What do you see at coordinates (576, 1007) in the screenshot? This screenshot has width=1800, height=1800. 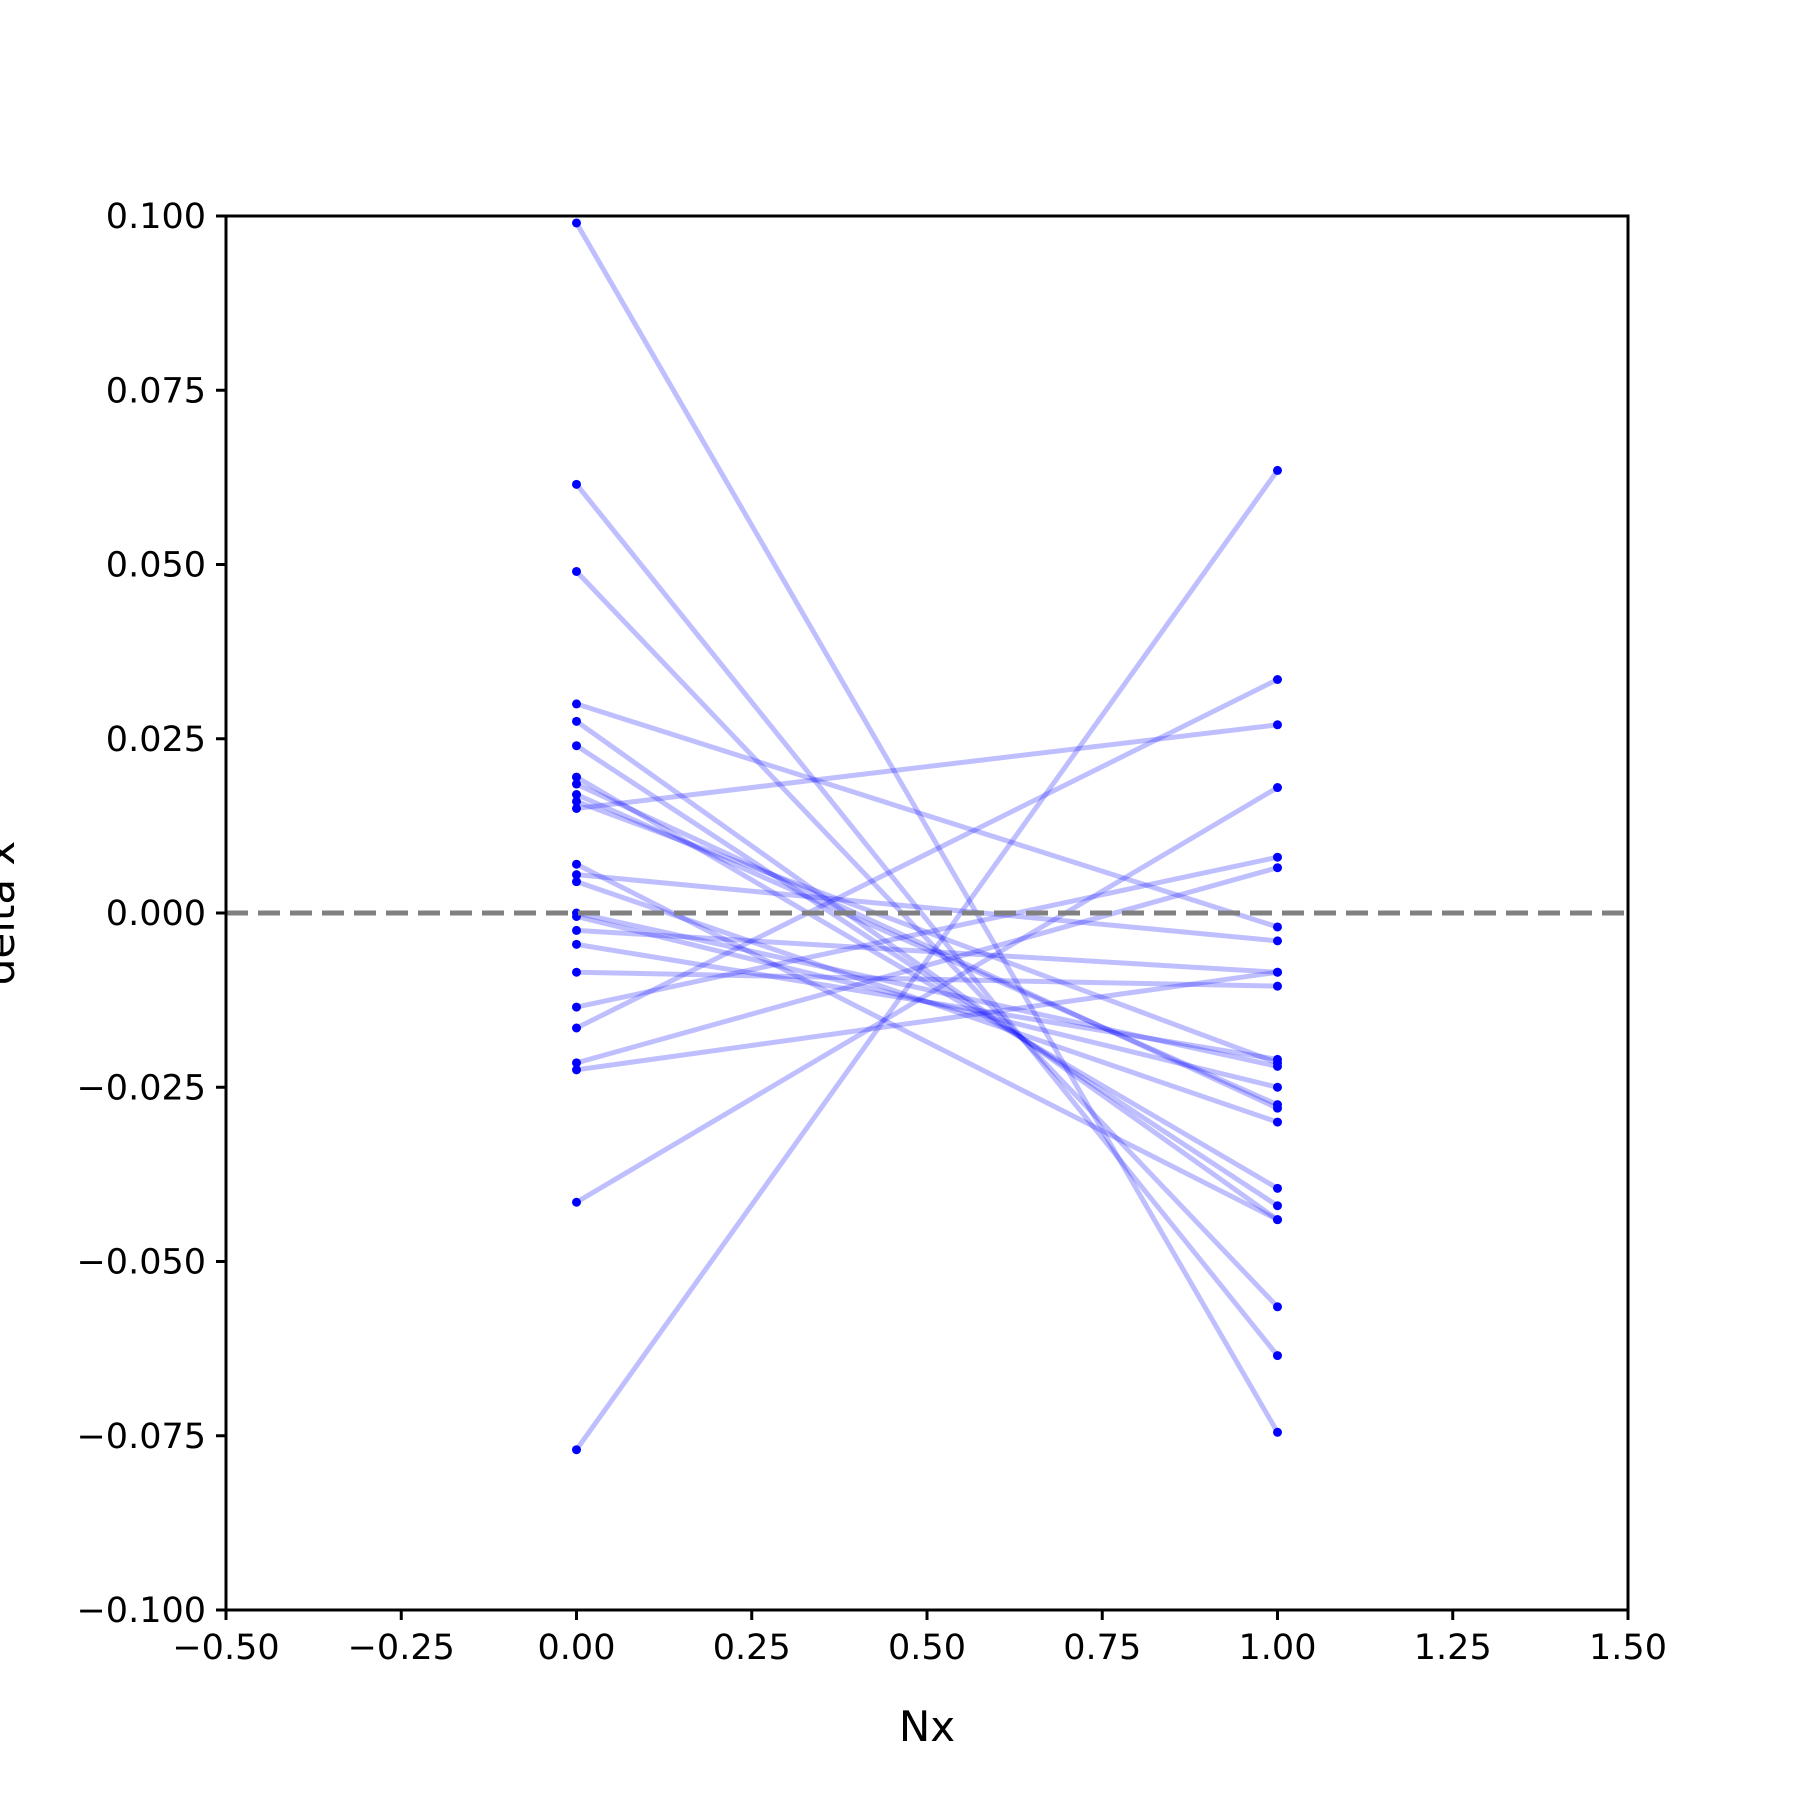 I see `data-point-20-start` at bounding box center [576, 1007].